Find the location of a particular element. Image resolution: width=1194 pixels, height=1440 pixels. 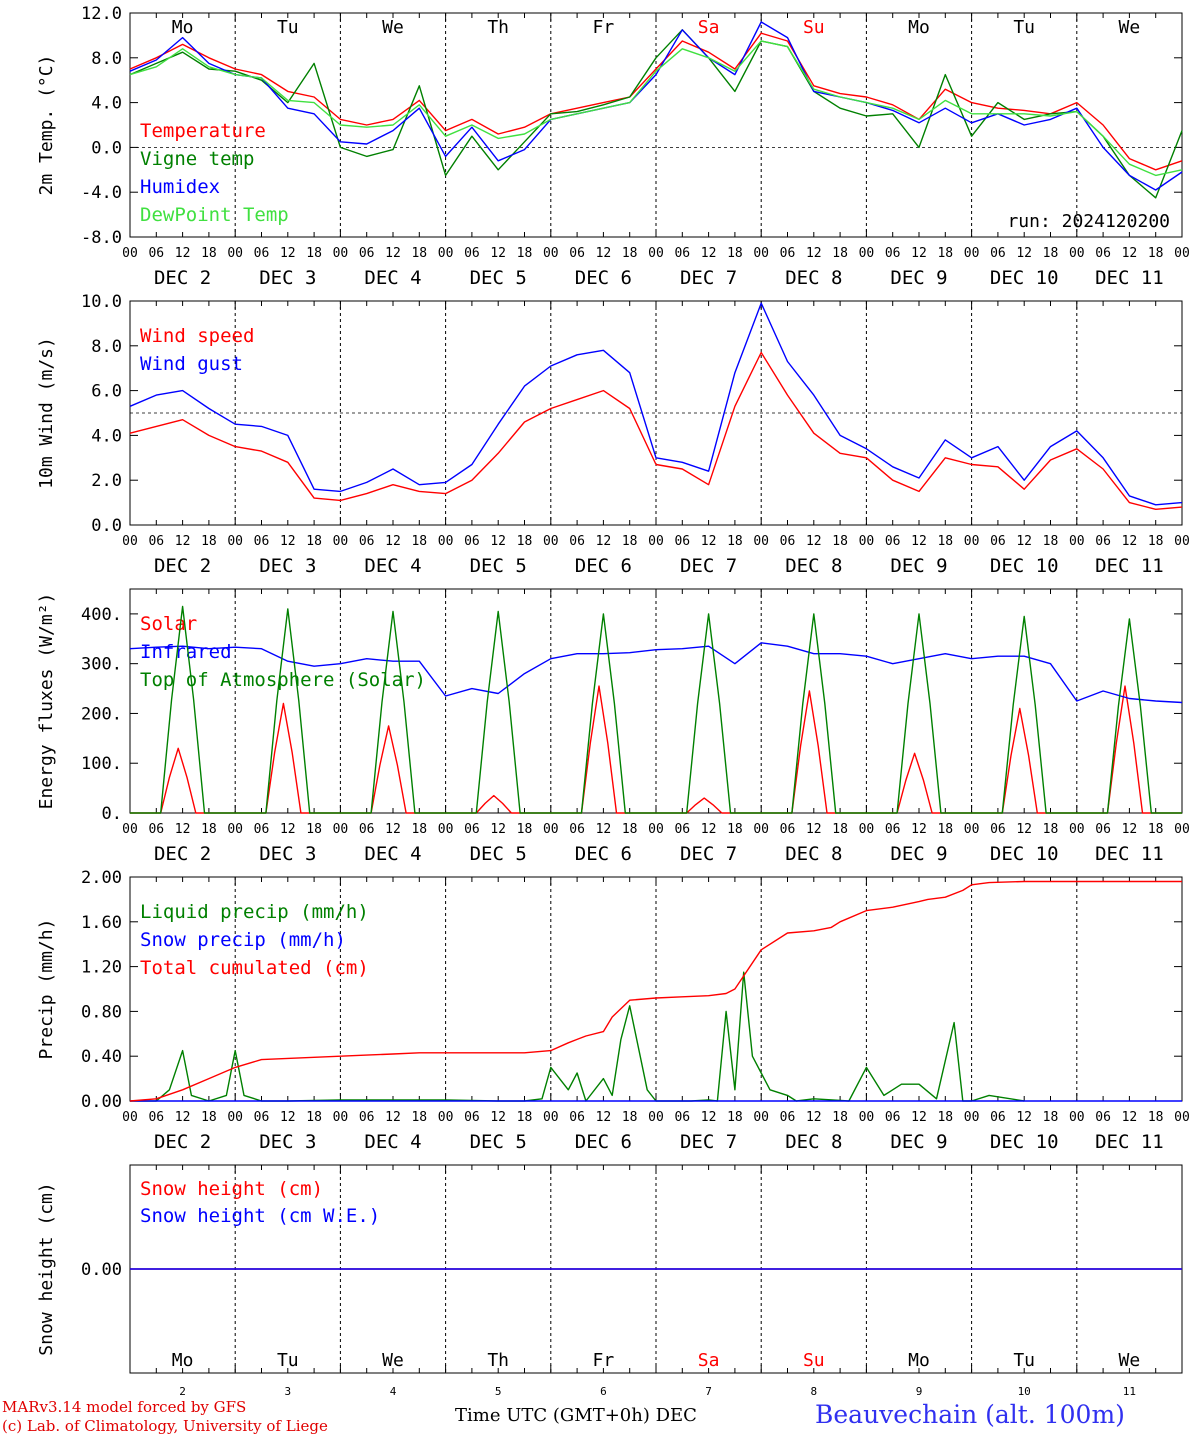

day-number: 6 is located at coordinates (603, 1391).